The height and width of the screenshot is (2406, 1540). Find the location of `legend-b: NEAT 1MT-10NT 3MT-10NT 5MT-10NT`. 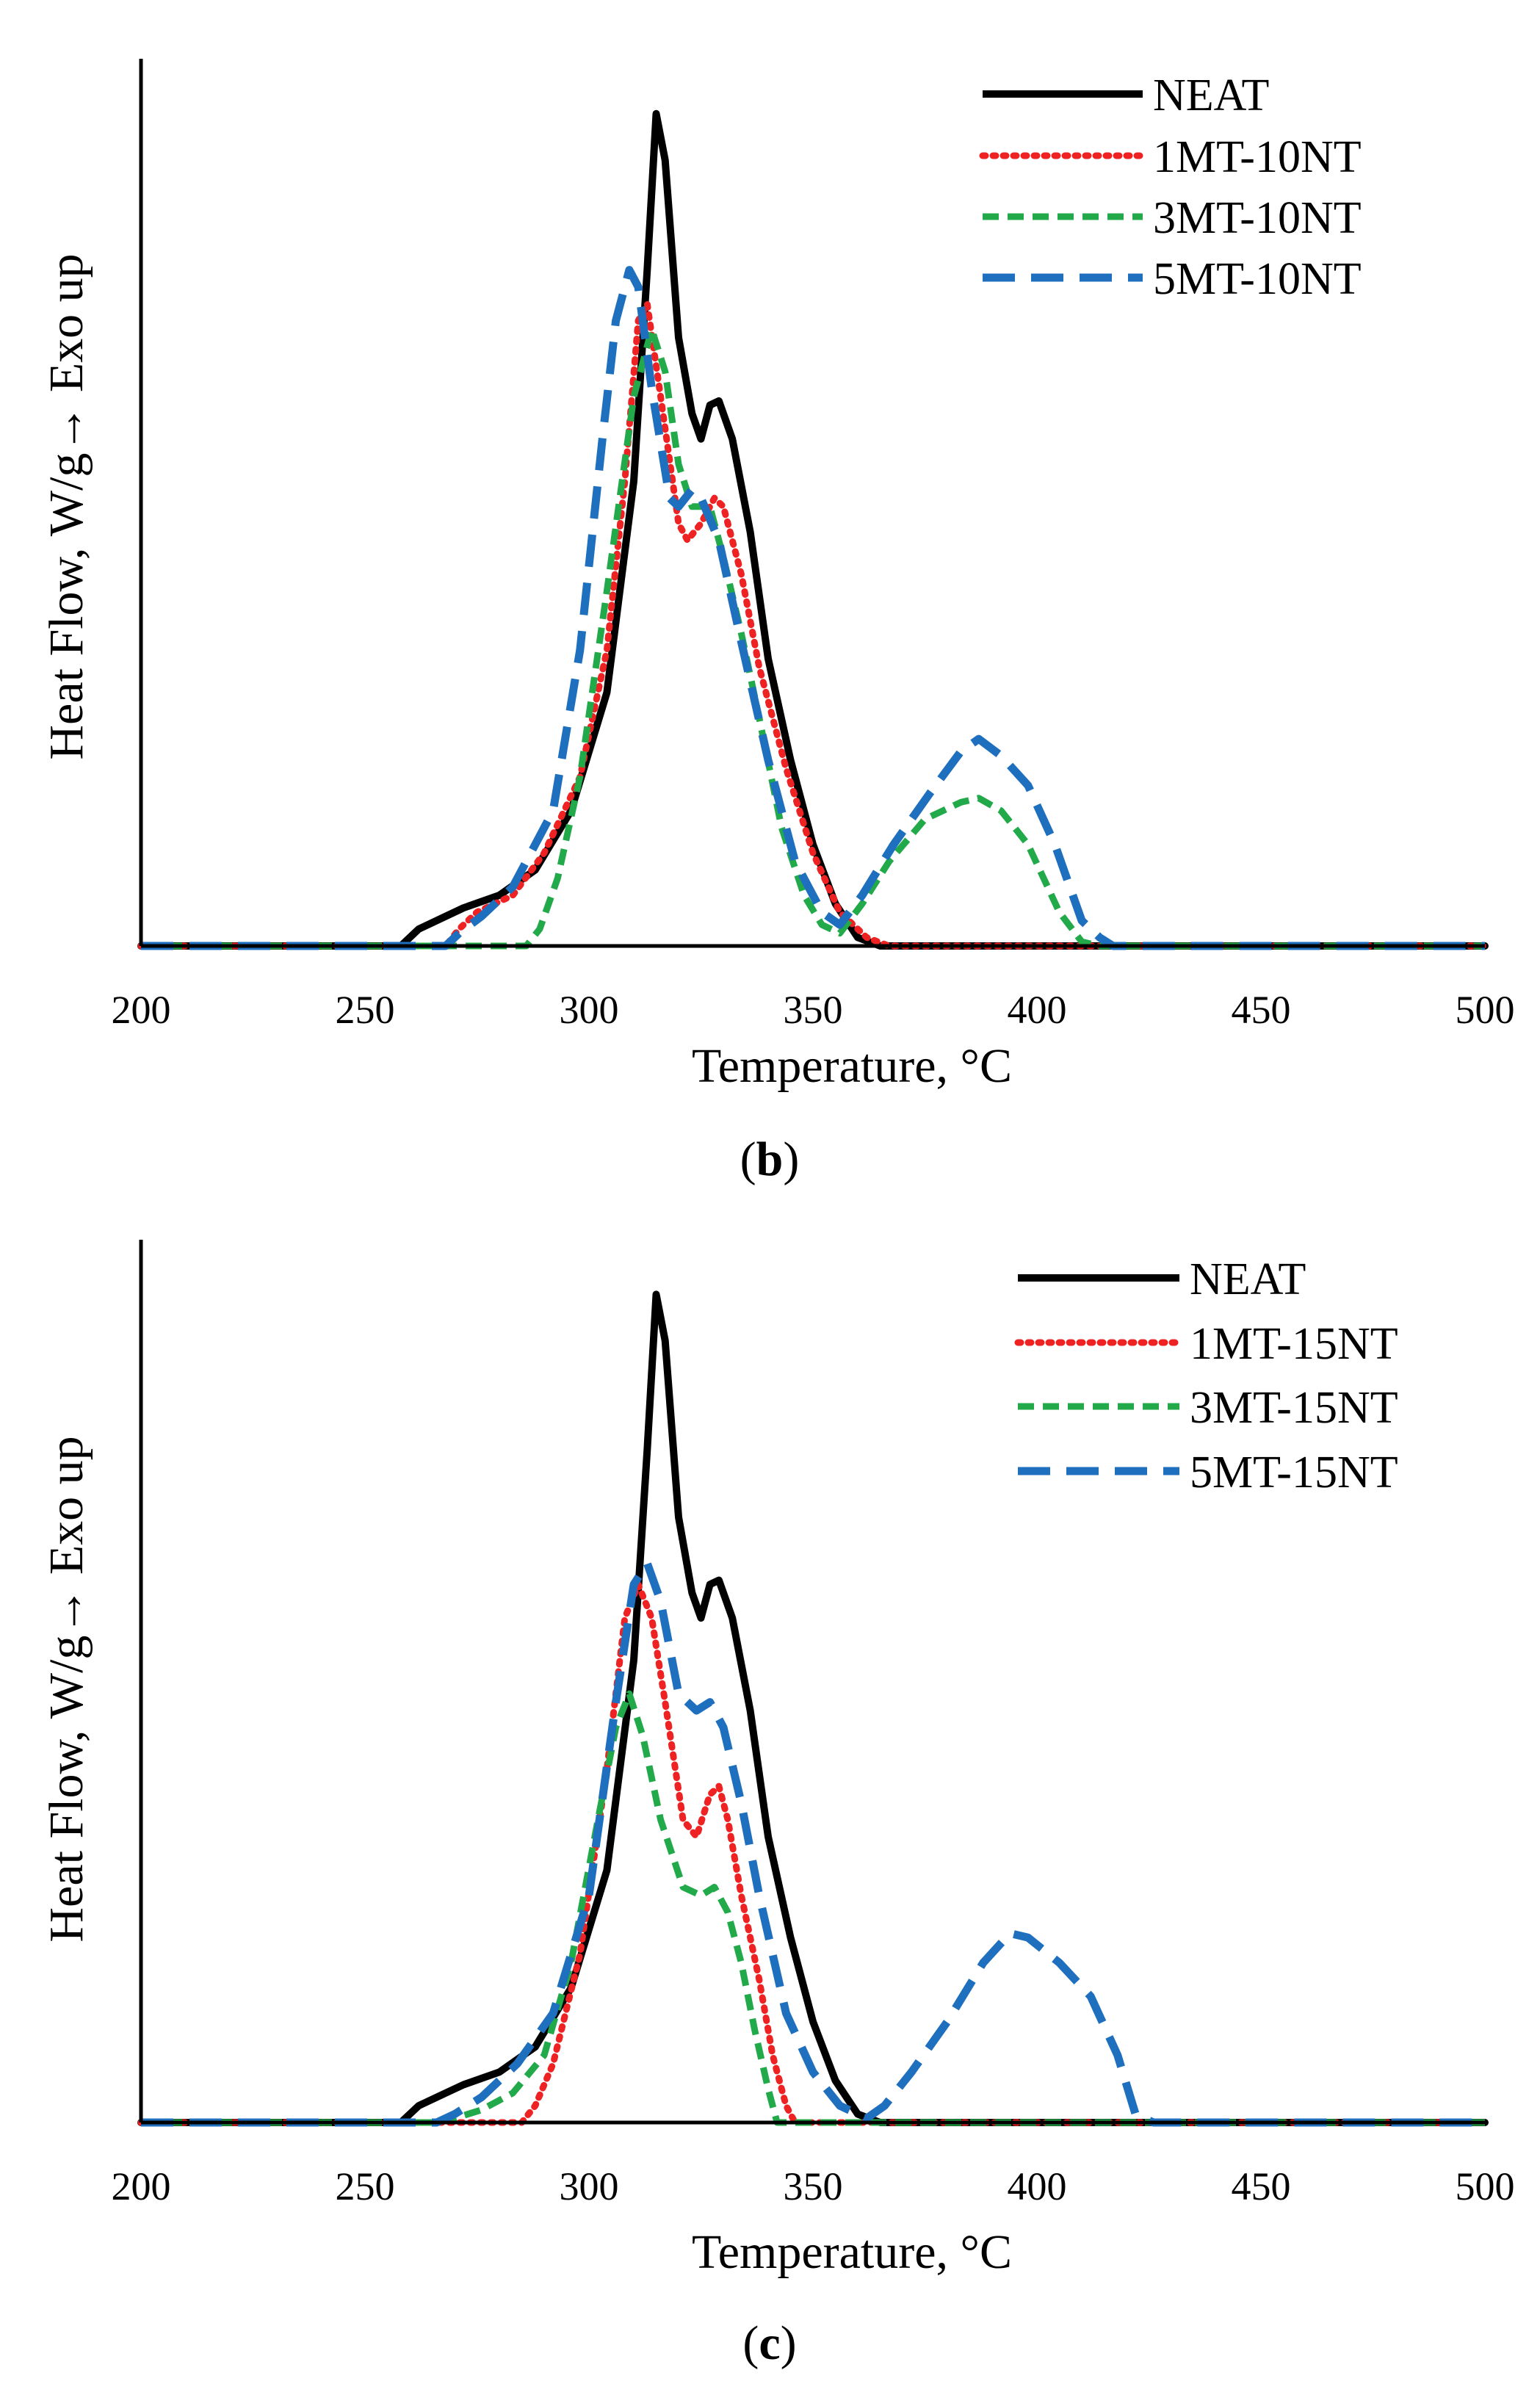

legend-b: NEAT 1MT-10NT 3MT-10NT 5MT-10NT is located at coordinates (1170, 187).